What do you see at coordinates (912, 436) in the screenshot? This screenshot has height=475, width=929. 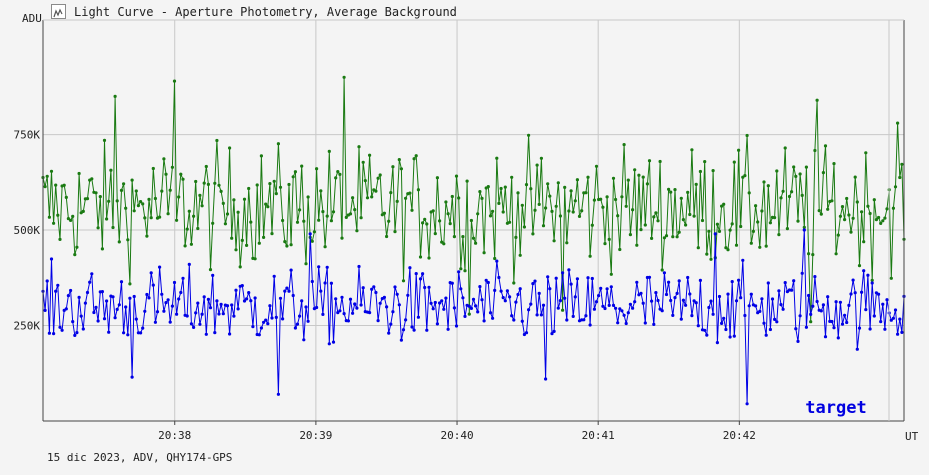 I see `x-axis-unit-label: UT` at bounding box center [912, 436].